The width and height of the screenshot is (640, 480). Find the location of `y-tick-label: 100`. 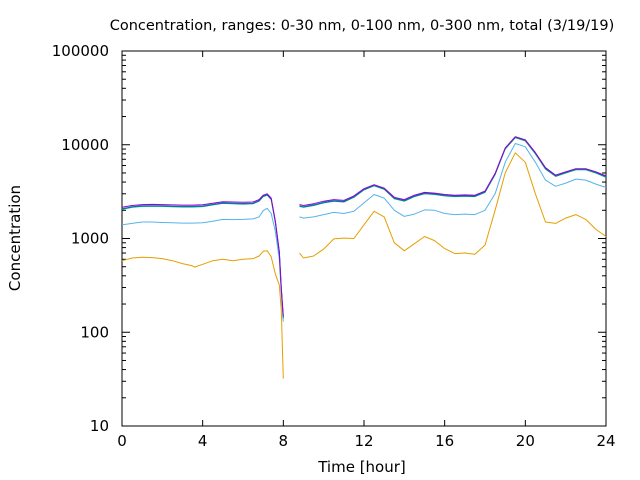

y-tick-label: 100 is located at coordinates (94, 332).